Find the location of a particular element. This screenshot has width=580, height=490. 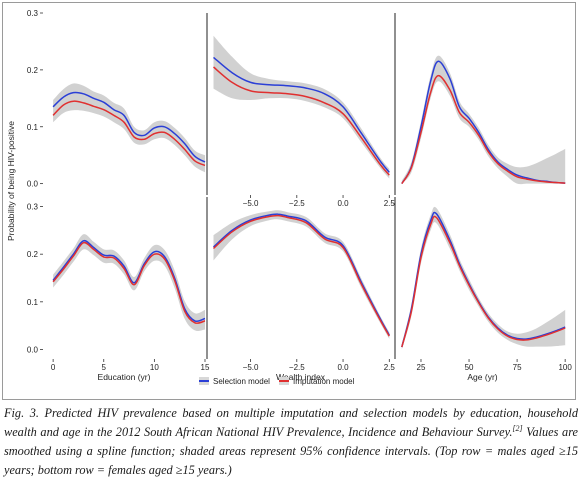

imputation-model-line-top-middle is located at coordinates (301, 121).